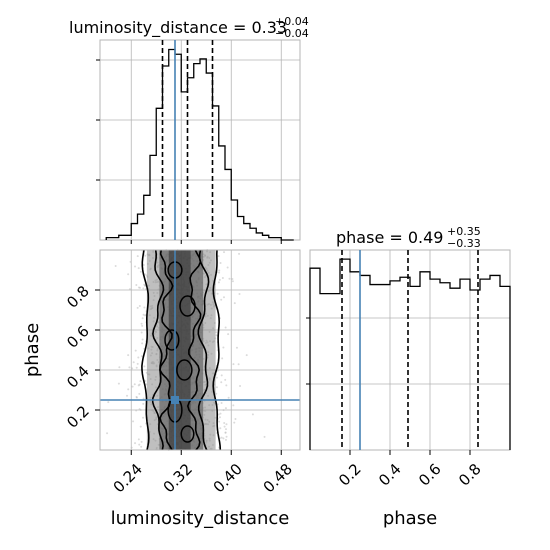 The width and height of the screenshot is (550, 550). I want to click on luminosity-distance-title: luminosity_distance = 0.33, so click(178, 28).